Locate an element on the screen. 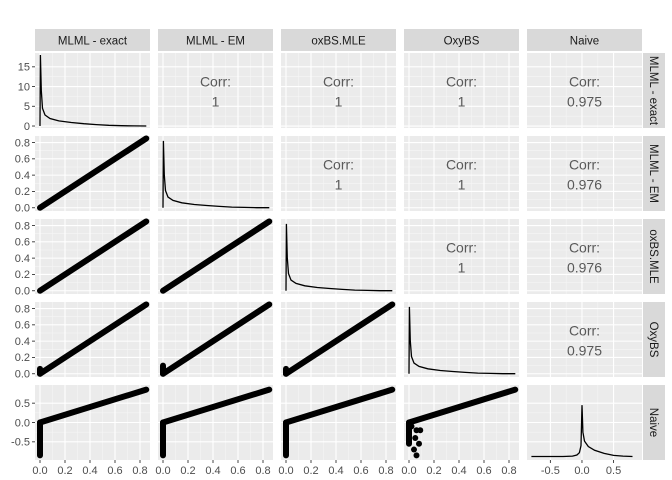 This screenshot has width=672, height=480. column-strip-label: MLML - EM is located at coordinates (215, 42).